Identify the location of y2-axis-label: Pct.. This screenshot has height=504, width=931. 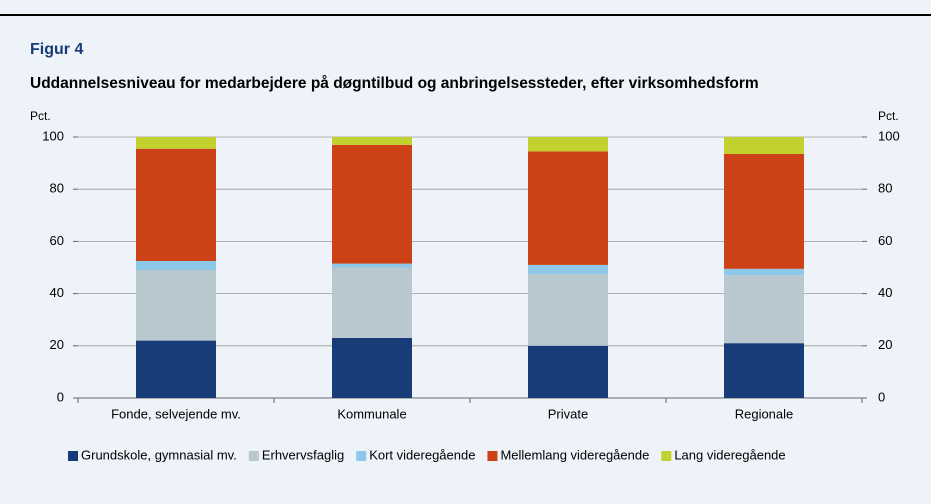
(888, 116).